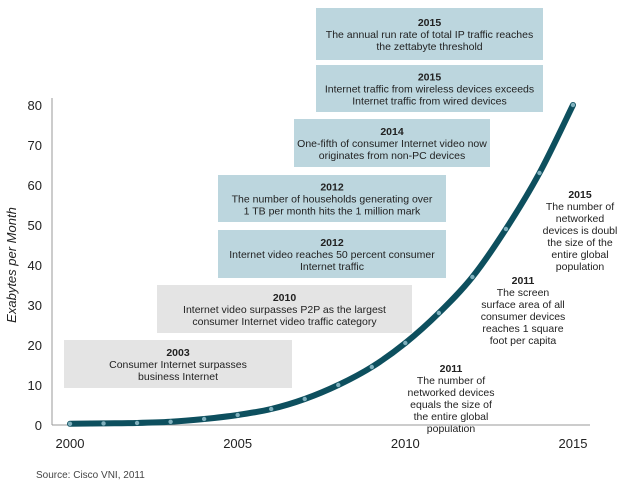 This screenshot has height=485, width=618. What do you see at coordinates (392, 156) in the screenshot?
I see `annotation-text: originates from non-PC devices` at bounding box center [392, 156].